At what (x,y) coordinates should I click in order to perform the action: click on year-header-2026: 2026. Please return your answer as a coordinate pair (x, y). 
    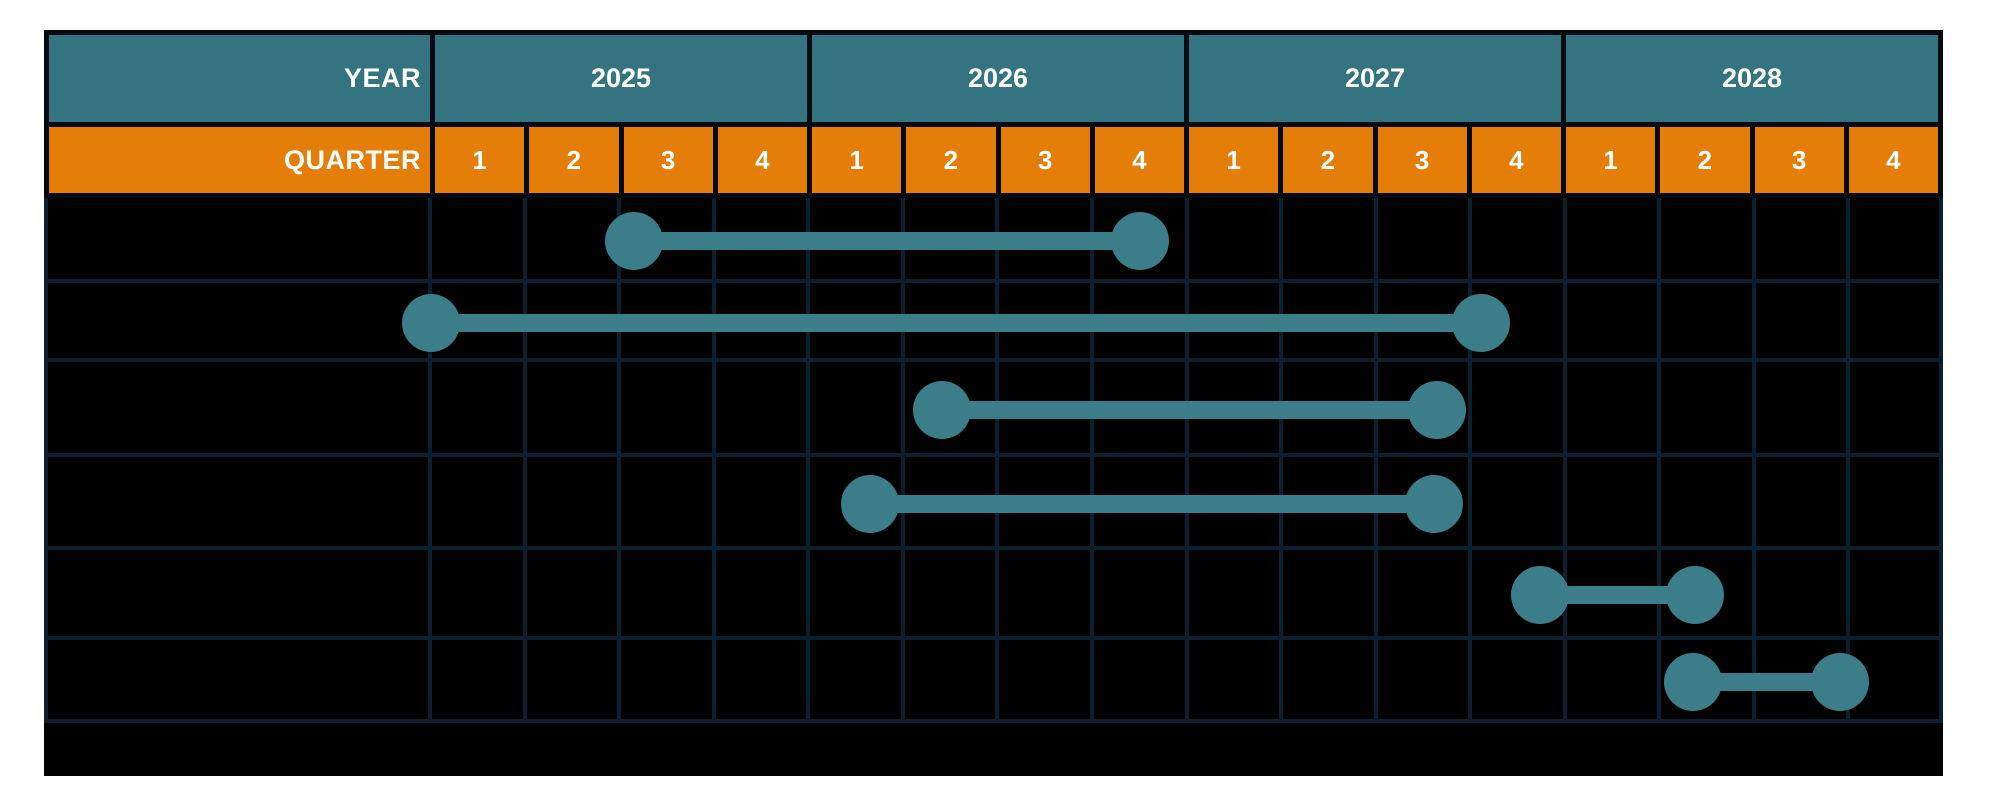
    Looking at the image, I should click on (1000, 78).